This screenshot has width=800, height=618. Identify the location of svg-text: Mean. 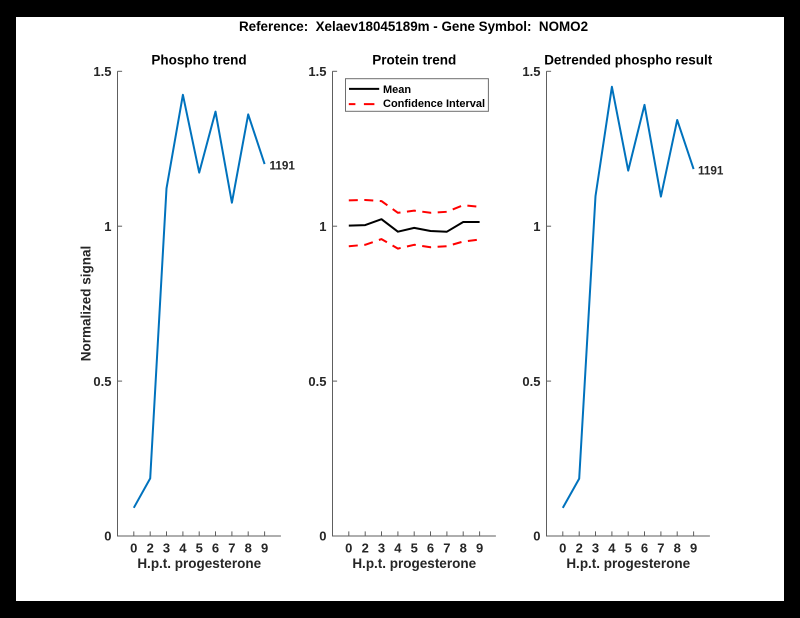
(397, 90).